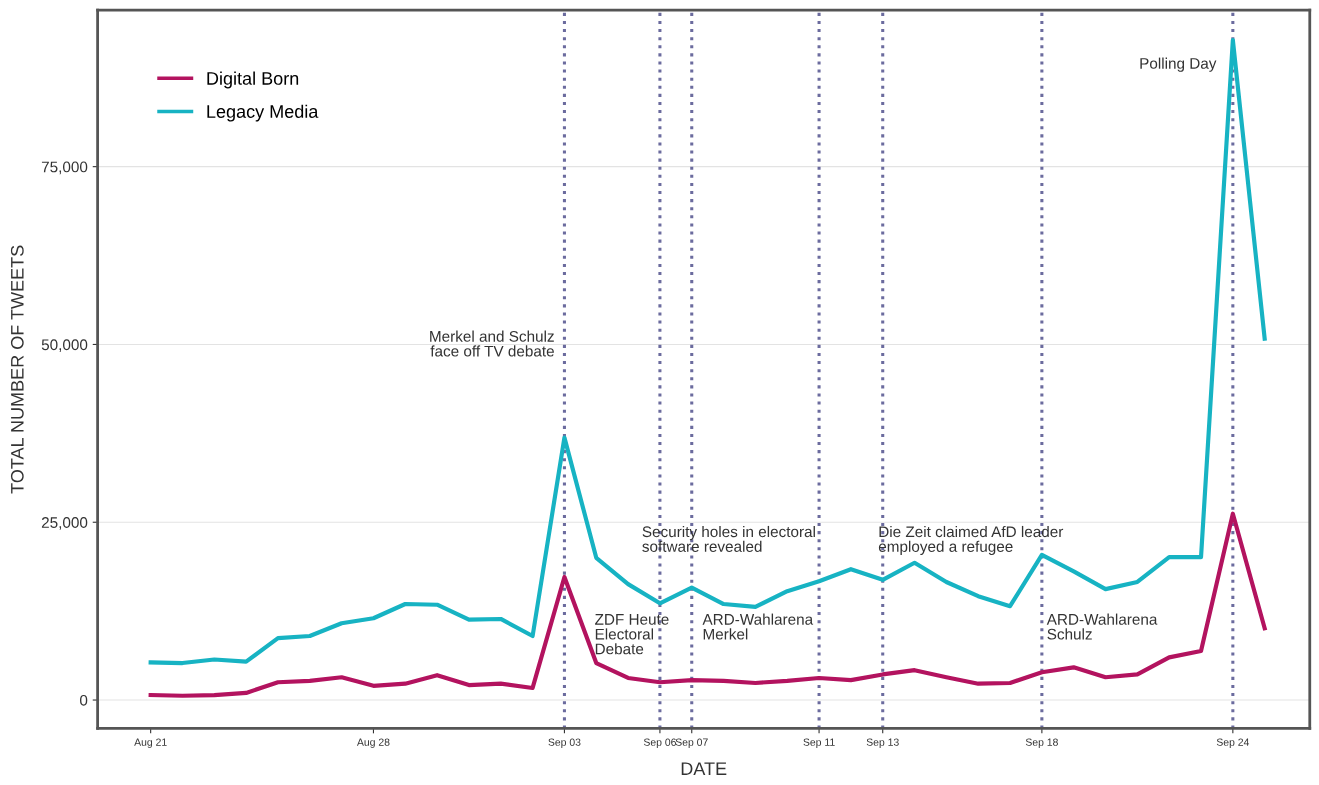 This screenshot has width=1319, height=785. Describe the element at coordinates (83, 700) in the screenshot. I see `y-tick-label: 0` at that location.